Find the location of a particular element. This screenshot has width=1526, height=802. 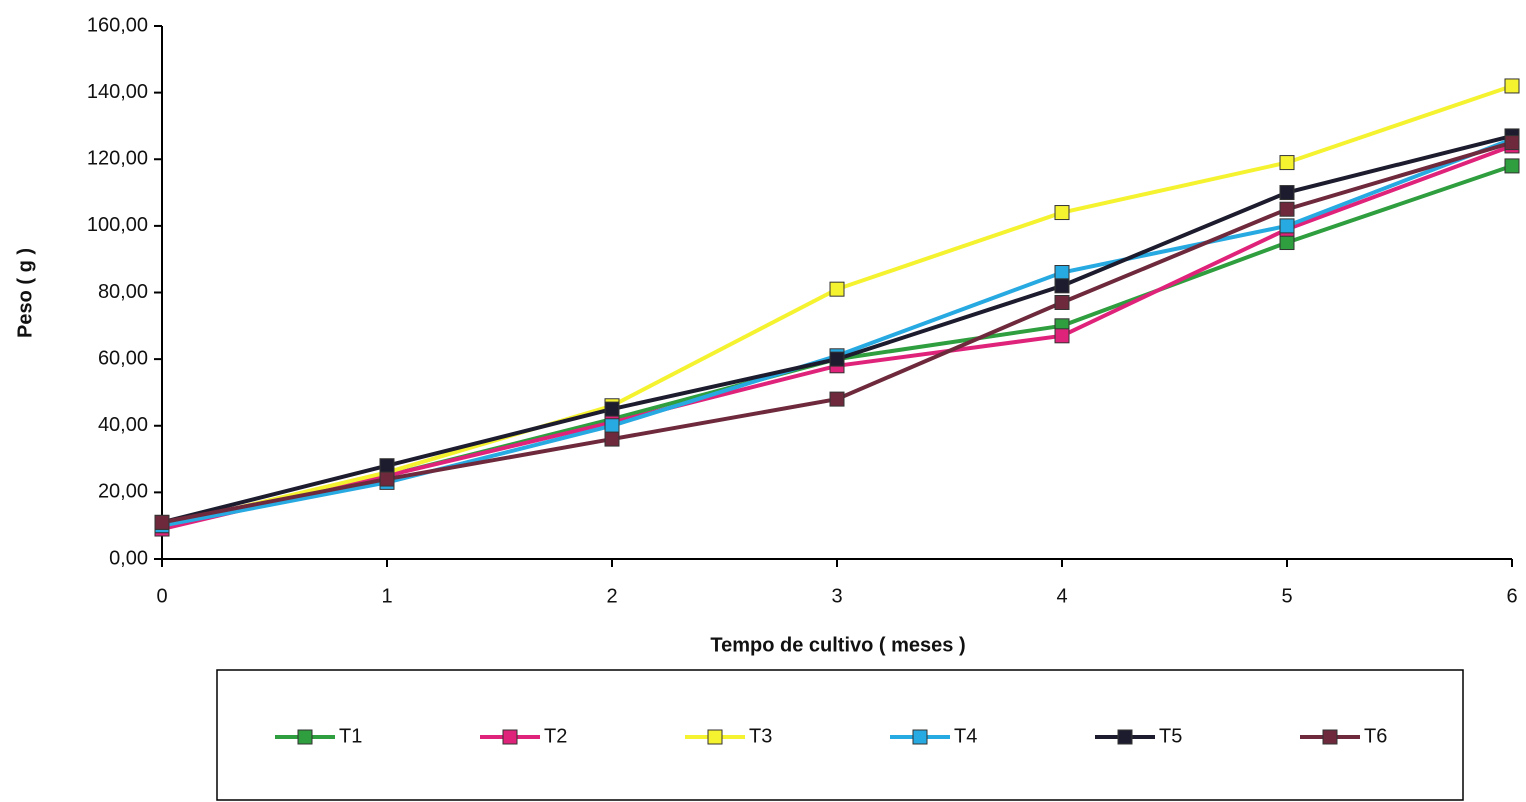

y-tick-label: 140,00 is located at coordinates (117, 92).